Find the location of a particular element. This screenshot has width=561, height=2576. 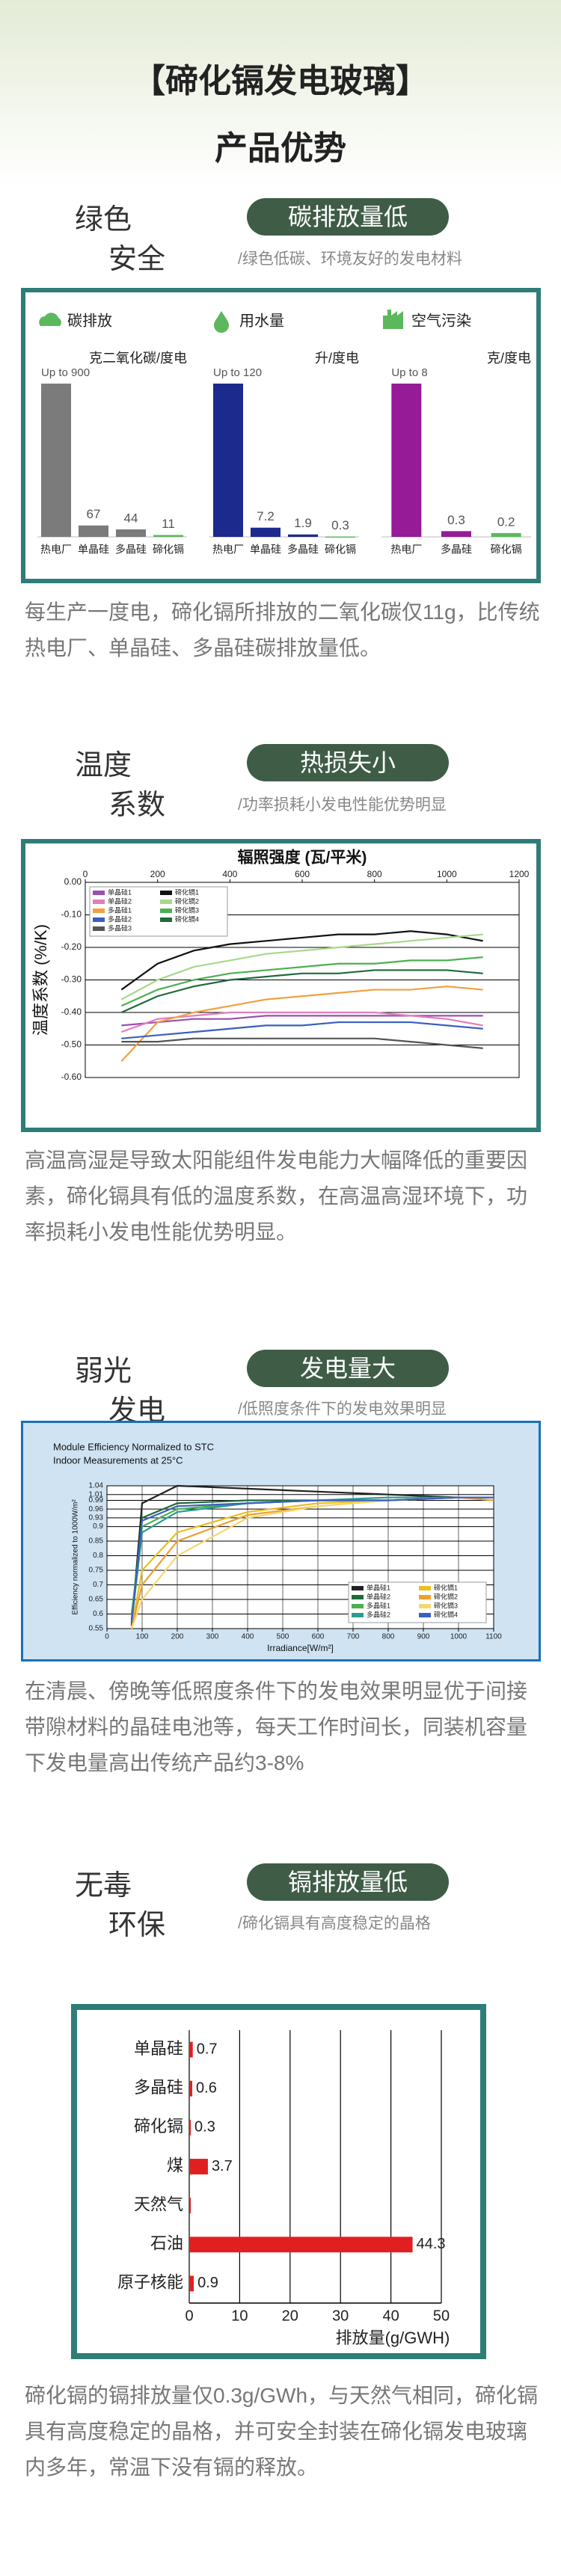

x-tick-label: 1000 is located at coordinates (459, 1637).